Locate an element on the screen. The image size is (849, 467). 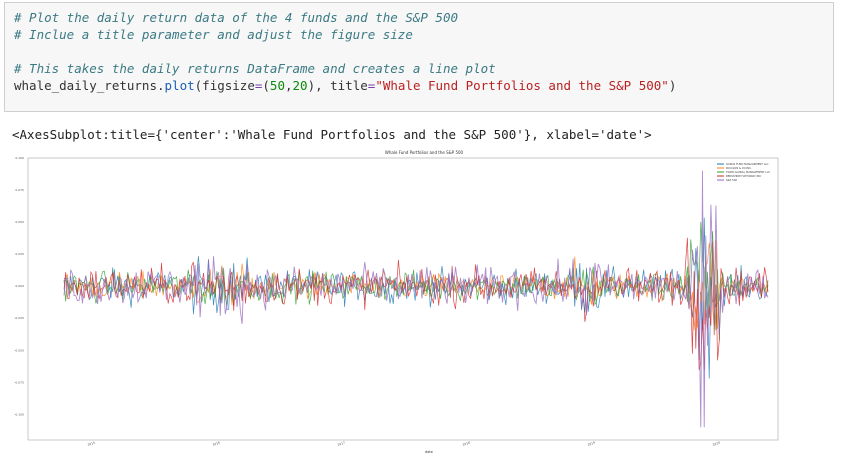
x-axis-label: date is located at coordinates (429, 452).